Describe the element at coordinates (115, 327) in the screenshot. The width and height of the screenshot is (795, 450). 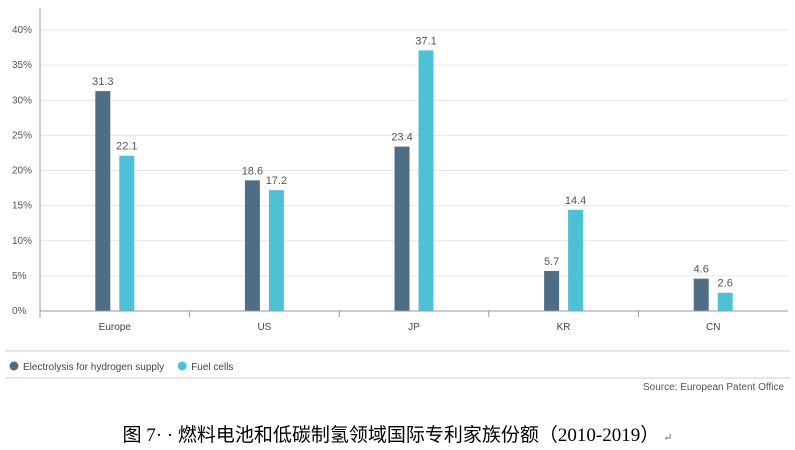
I see `x-tick-label: Europe` at that location.